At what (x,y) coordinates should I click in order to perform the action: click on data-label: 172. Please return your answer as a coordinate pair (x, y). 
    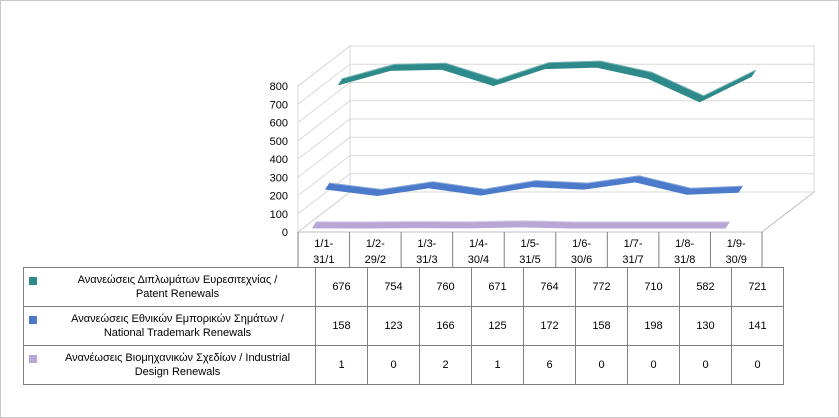
    Looking at the image, I should click on (549, 326).